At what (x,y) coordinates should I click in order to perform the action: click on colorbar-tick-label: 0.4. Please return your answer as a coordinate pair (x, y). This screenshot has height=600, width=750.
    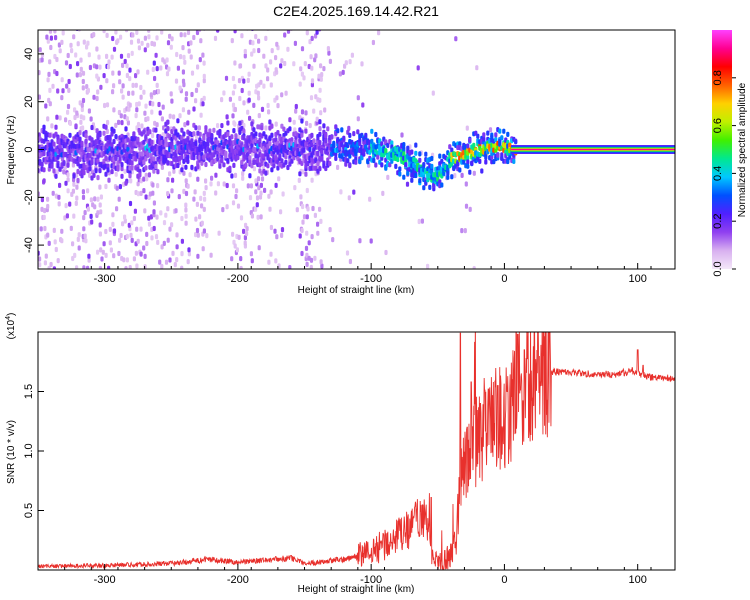
    Looking at the image, I should click on (718, 173).